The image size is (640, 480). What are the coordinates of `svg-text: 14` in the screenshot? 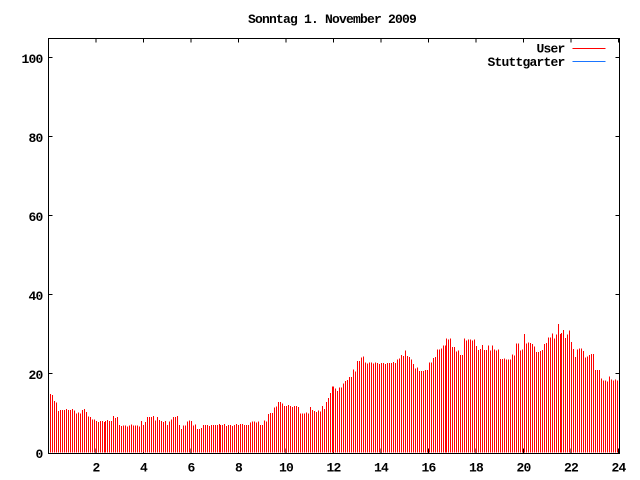 It's located at (381, 468).